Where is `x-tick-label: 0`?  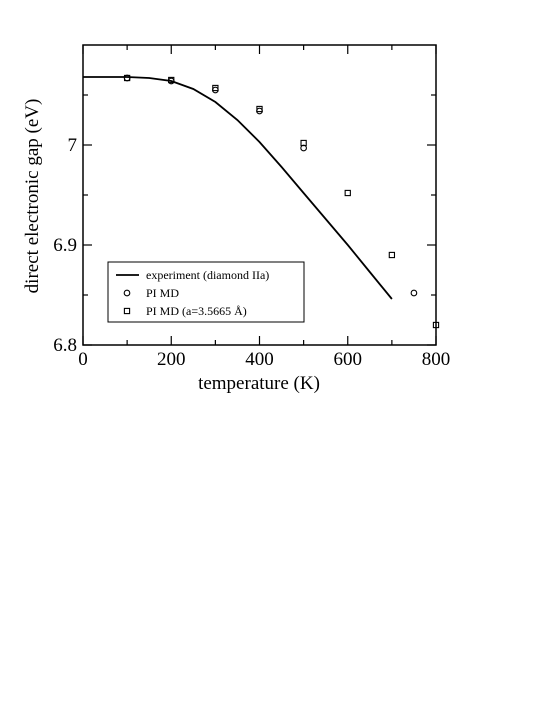
x-tick-label: 0 is located at coordinates (83, 359).